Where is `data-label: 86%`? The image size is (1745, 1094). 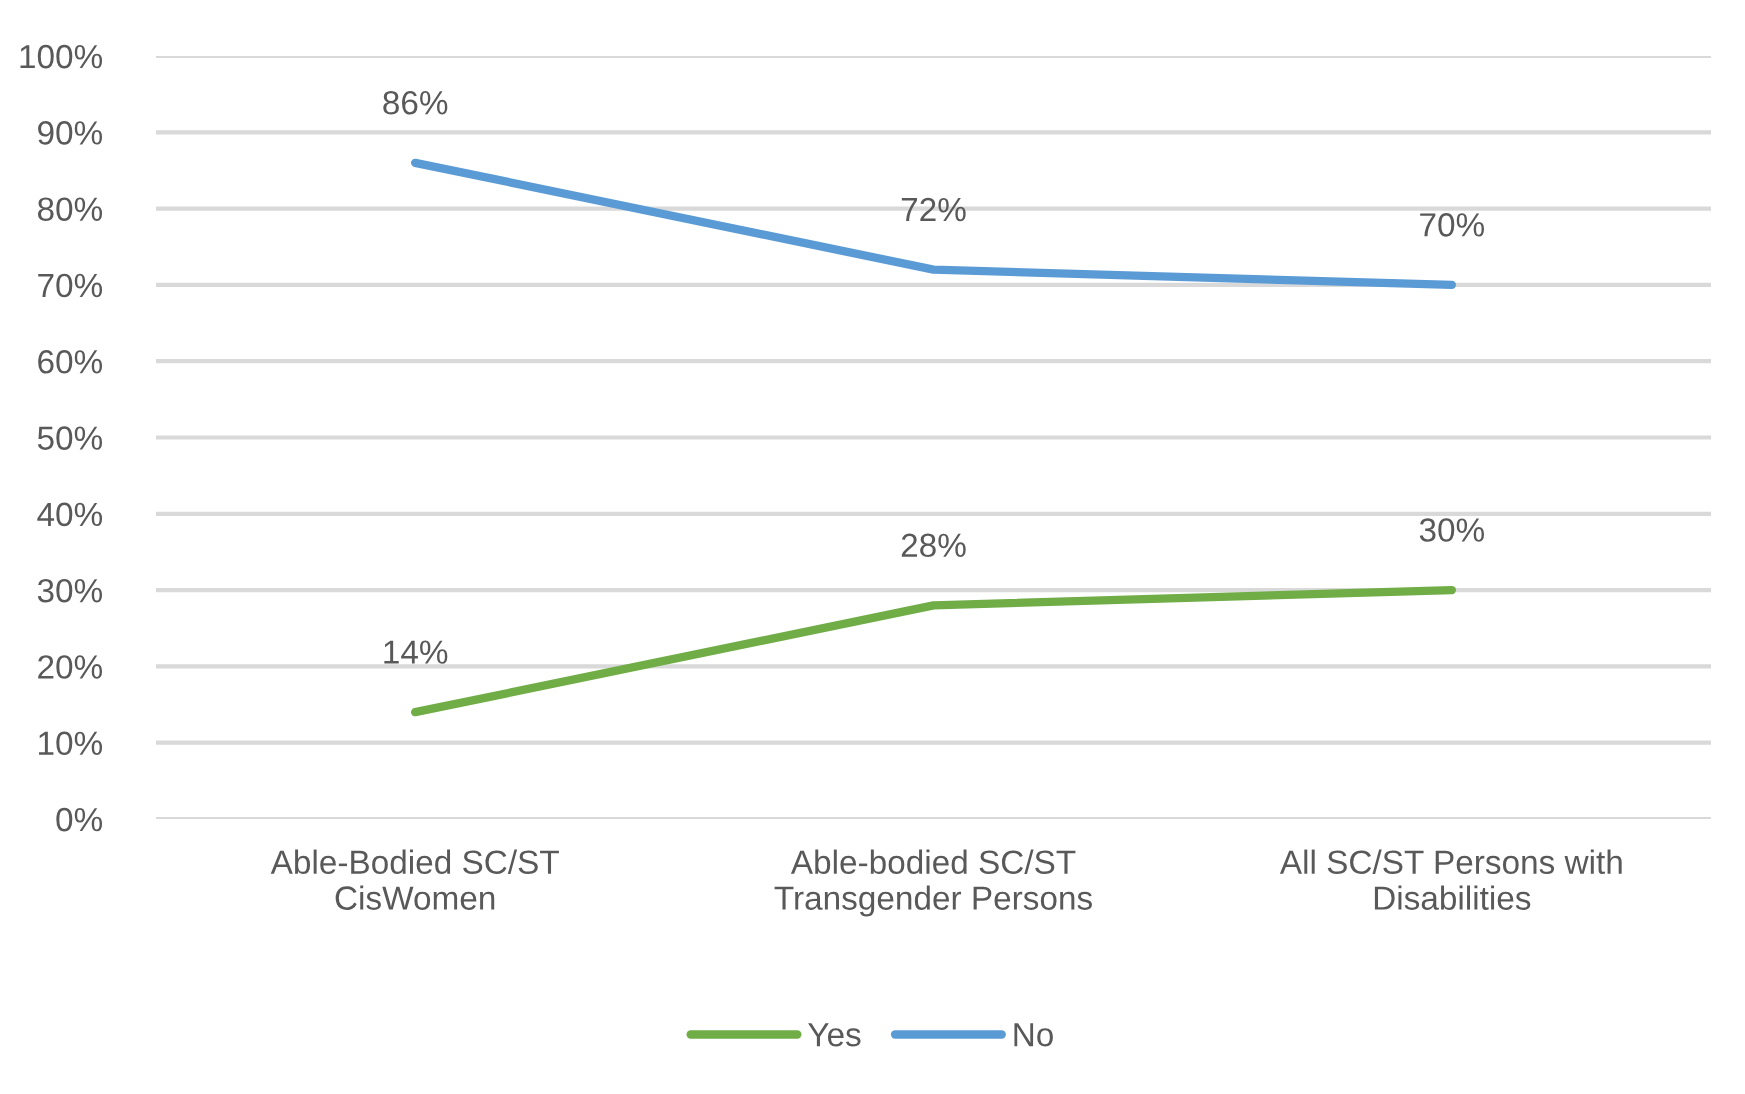
data-label: 86% is located at coordinates (415, 102).